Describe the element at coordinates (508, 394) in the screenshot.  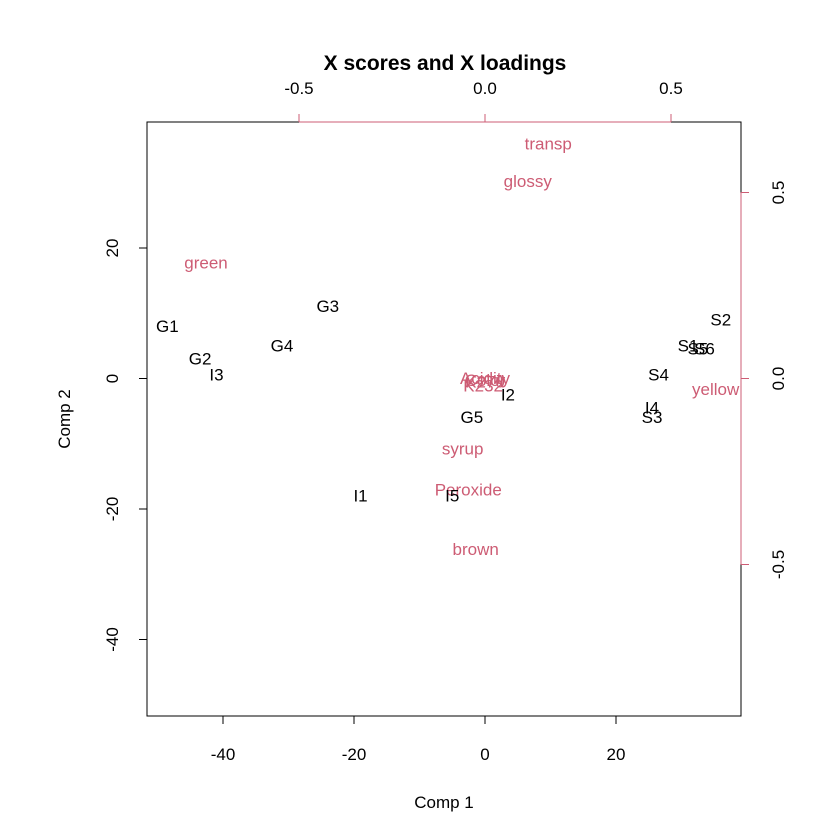
I see `score-label: I2` at that location.